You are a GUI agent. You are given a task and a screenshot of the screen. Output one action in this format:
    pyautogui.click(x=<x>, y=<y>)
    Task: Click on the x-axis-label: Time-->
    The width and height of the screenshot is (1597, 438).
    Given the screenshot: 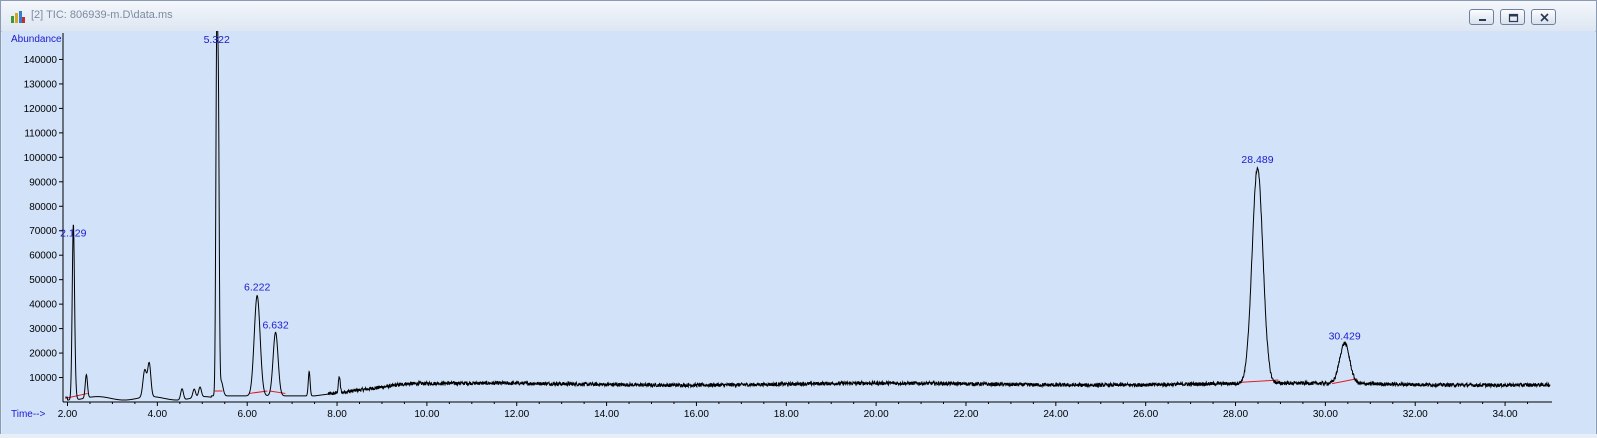 What is the action you would take?
    pyautogui.click(x=28, y=414)
    